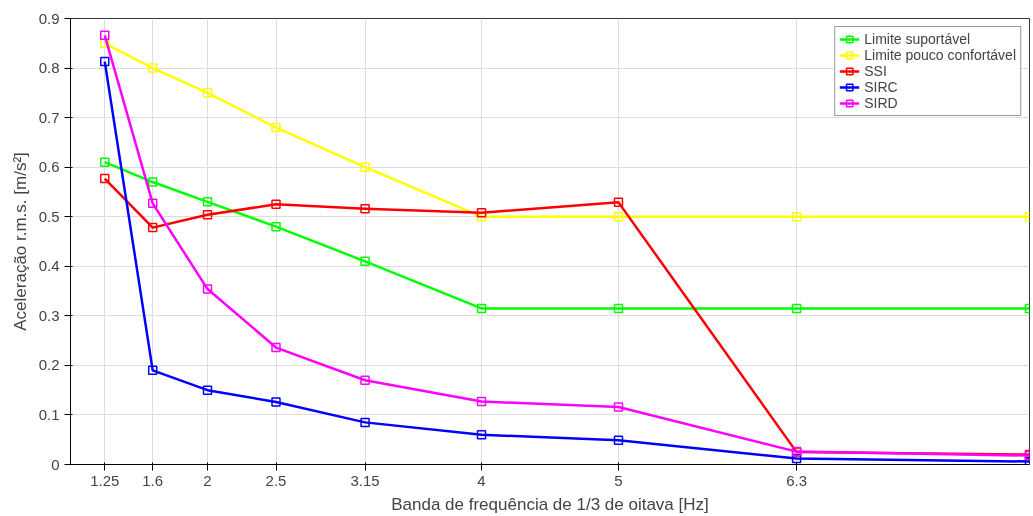 Image resolution: width=1033 pixels, height=516 pixels. I want to click on x-tick-label: 4, so click(481, 480).